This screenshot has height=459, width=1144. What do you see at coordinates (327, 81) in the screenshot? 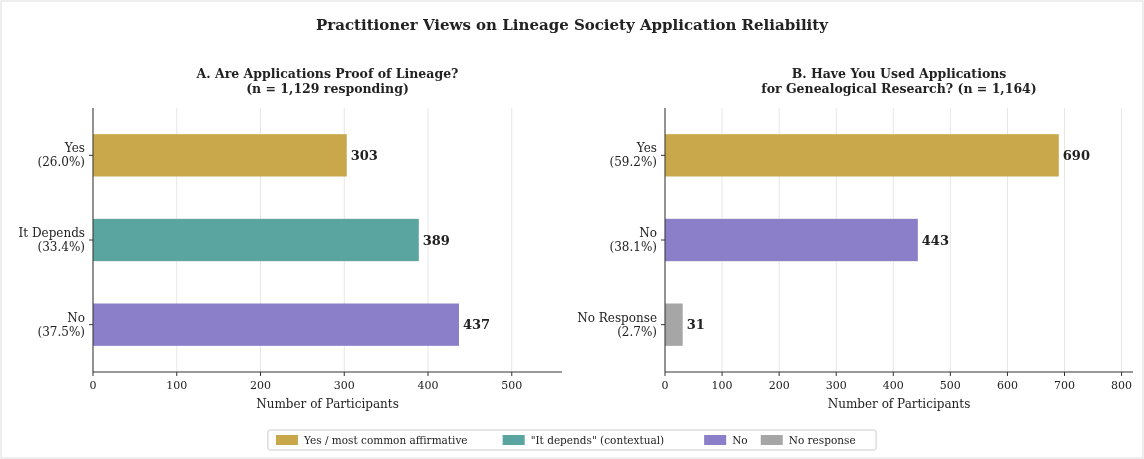
I see `chart-subtitle: A. Are Applications Proof of Lineage? (n = 1,129 responding)` at bounding box center [327, 81].